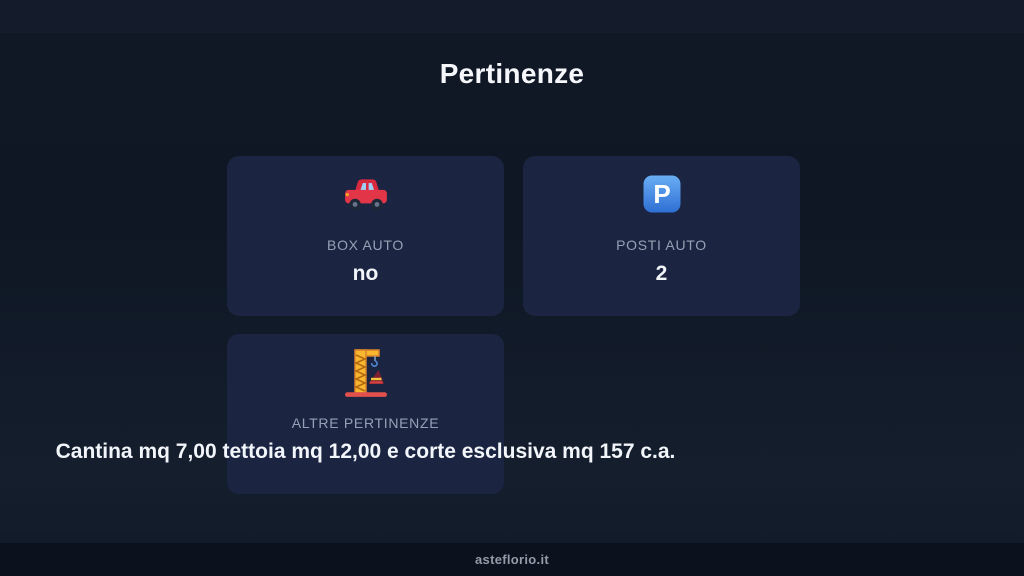 This screenshot has width=1024, height=576. I want to click on watermark: asteflorio.it, so click(512, 559).